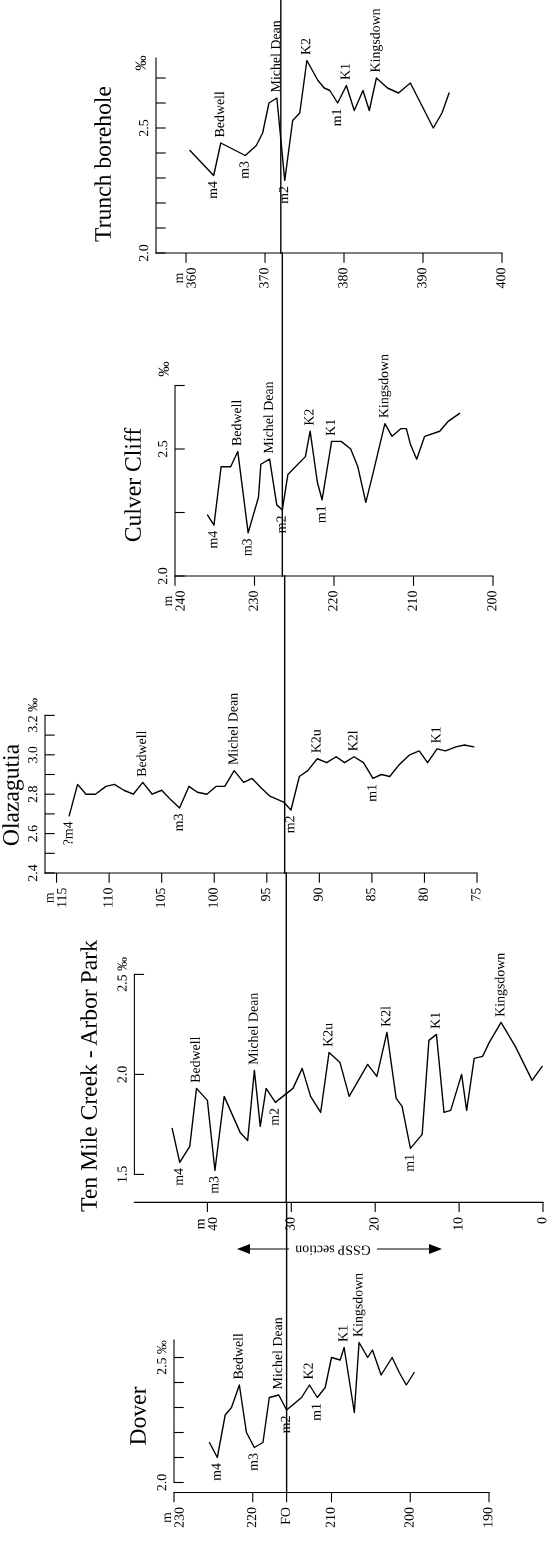  Describe the element at coordinates (160, 898) in the screenshot. I see `x-tick-label: 105` at that location.